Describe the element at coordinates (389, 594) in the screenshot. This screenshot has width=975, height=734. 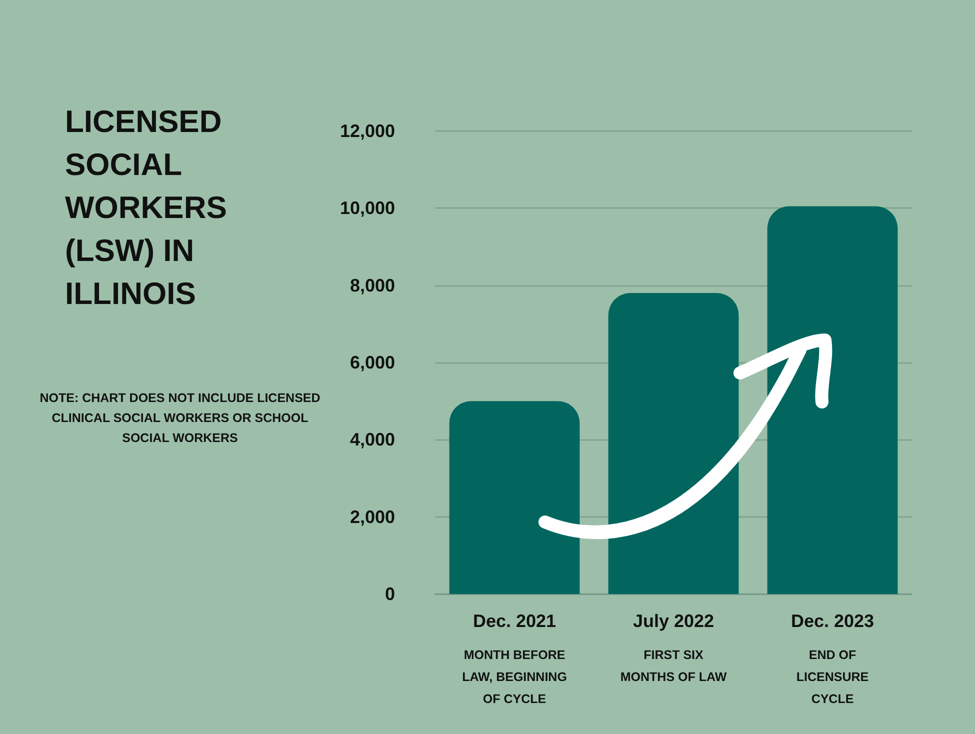
I see `y-tick-label: 0` at that location.